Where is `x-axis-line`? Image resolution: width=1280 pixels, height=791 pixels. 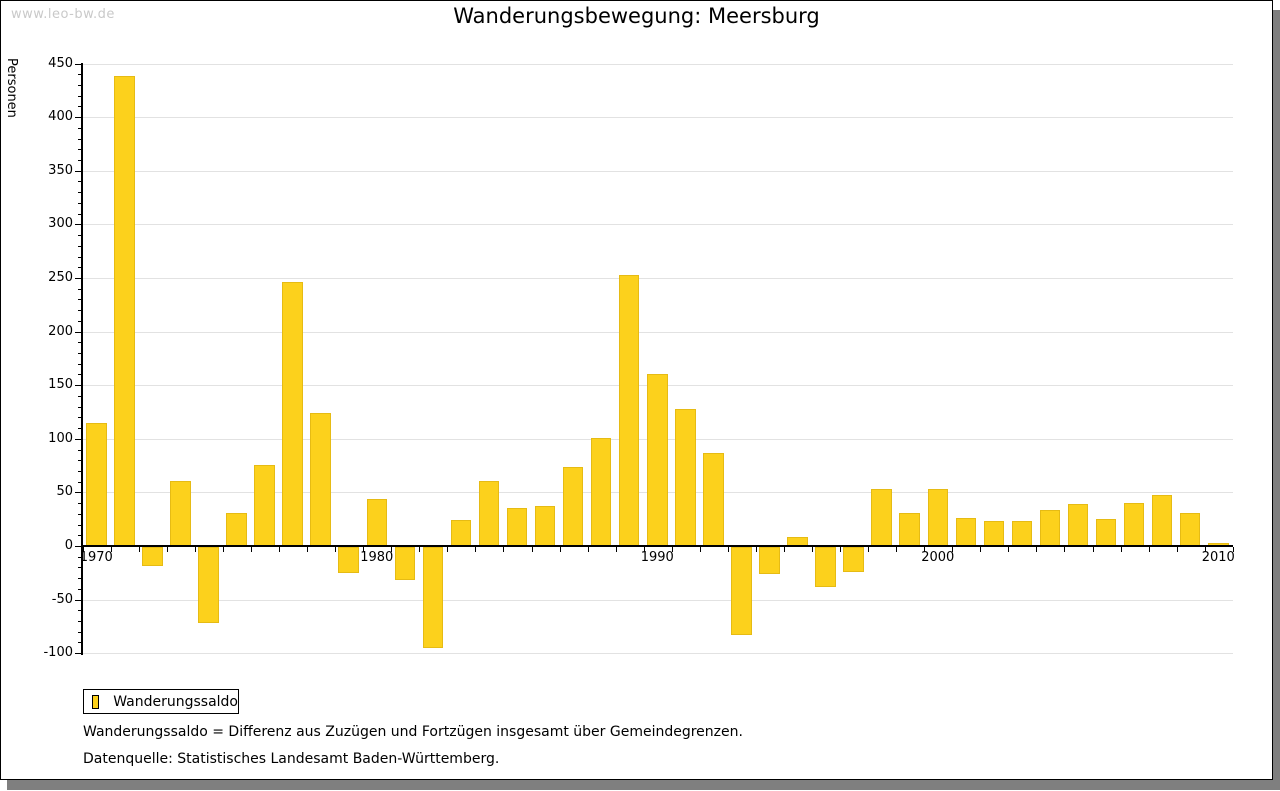 x-axis-line is located at coordinates (657, 546).